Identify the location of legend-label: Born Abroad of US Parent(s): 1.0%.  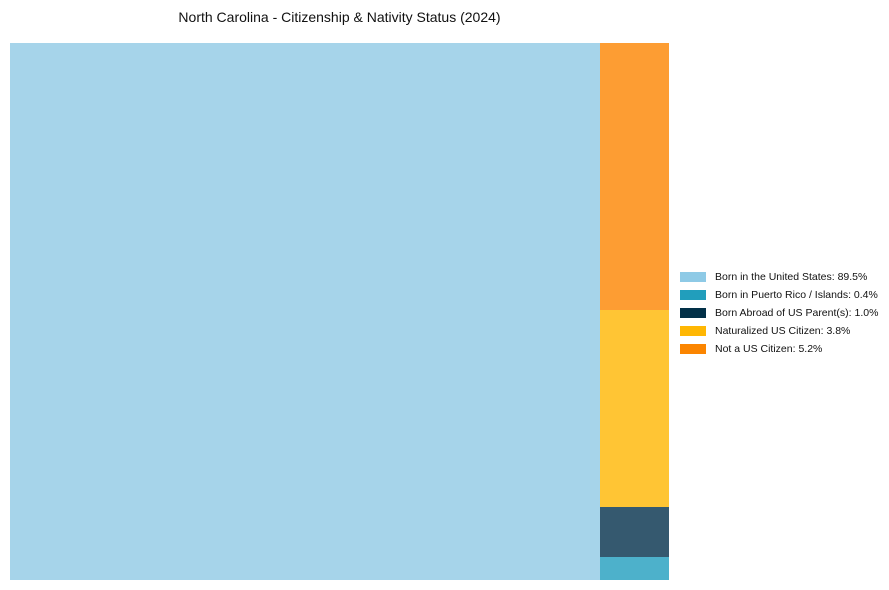
(797, 313).